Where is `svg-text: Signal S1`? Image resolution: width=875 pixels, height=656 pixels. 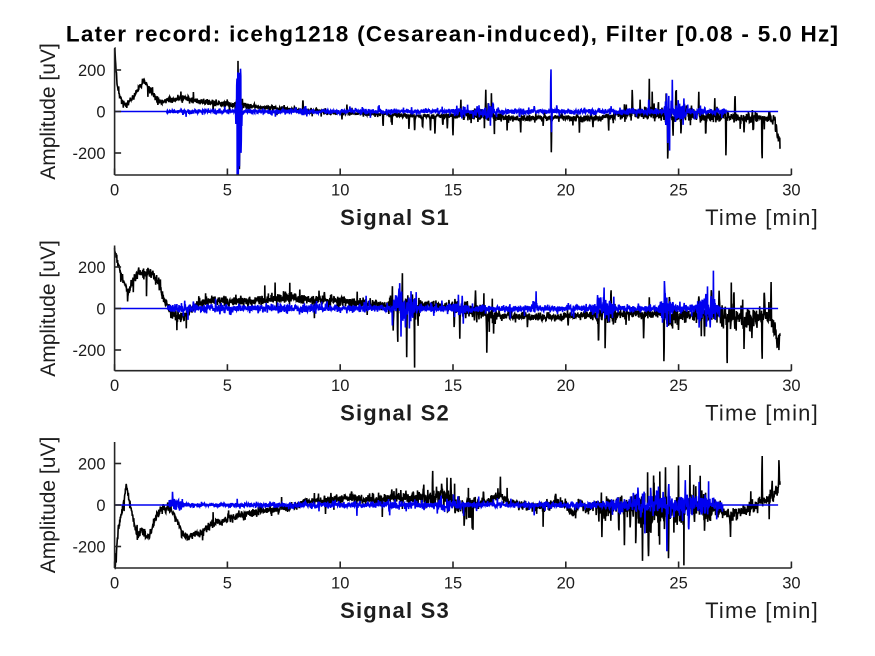
svg-text: Signal S1 is located at coordinates (395, 217).